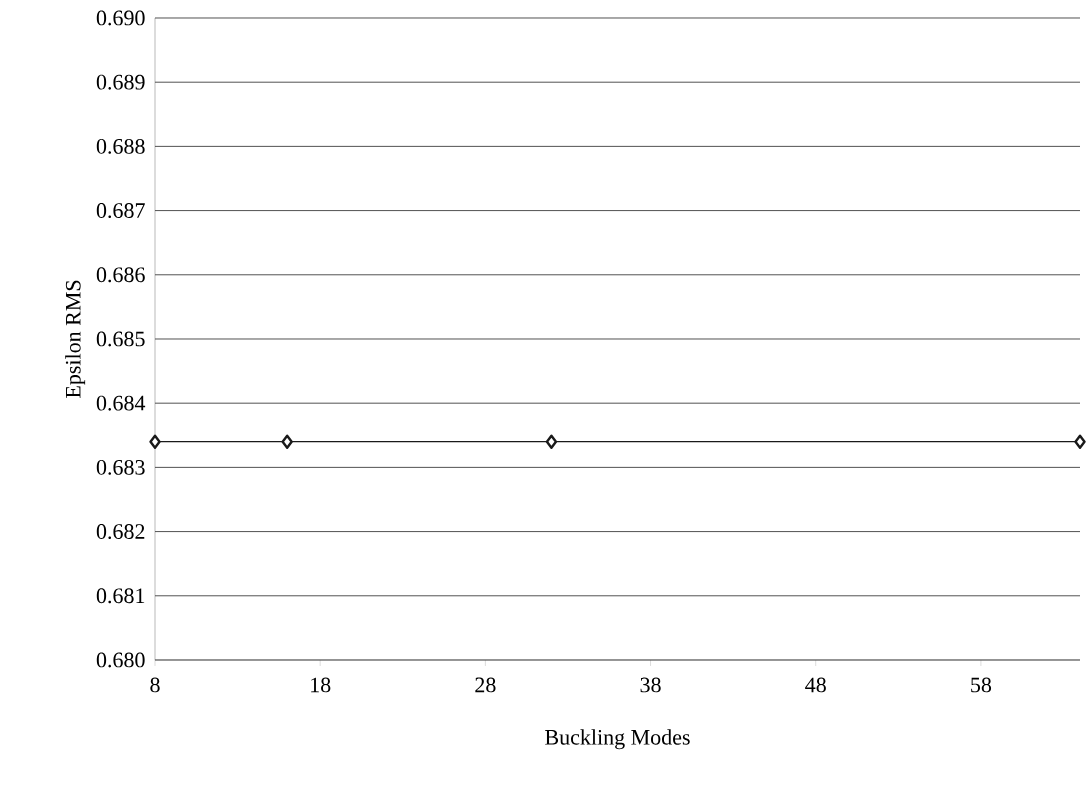  I want to click on y-tick-label: 0.690, so click(120, 18).